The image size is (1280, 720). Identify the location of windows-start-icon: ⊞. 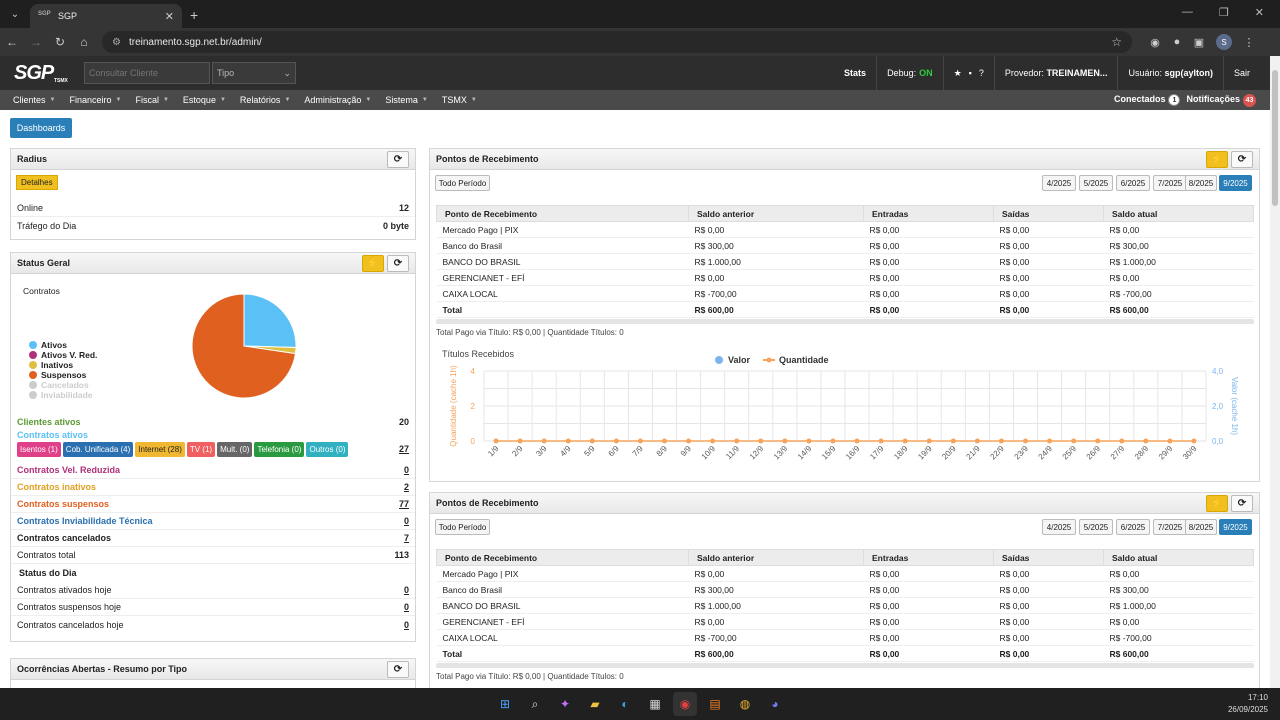
(505, 704).